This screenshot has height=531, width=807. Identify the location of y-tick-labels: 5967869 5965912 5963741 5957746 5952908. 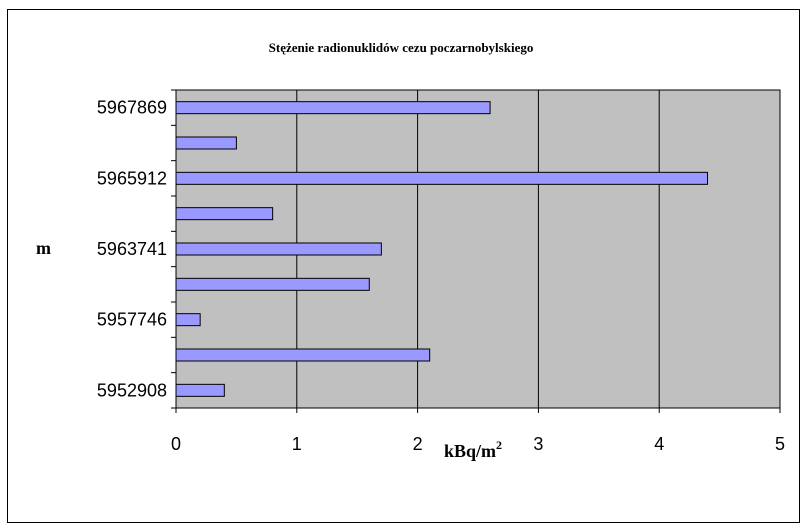
(132, 249).